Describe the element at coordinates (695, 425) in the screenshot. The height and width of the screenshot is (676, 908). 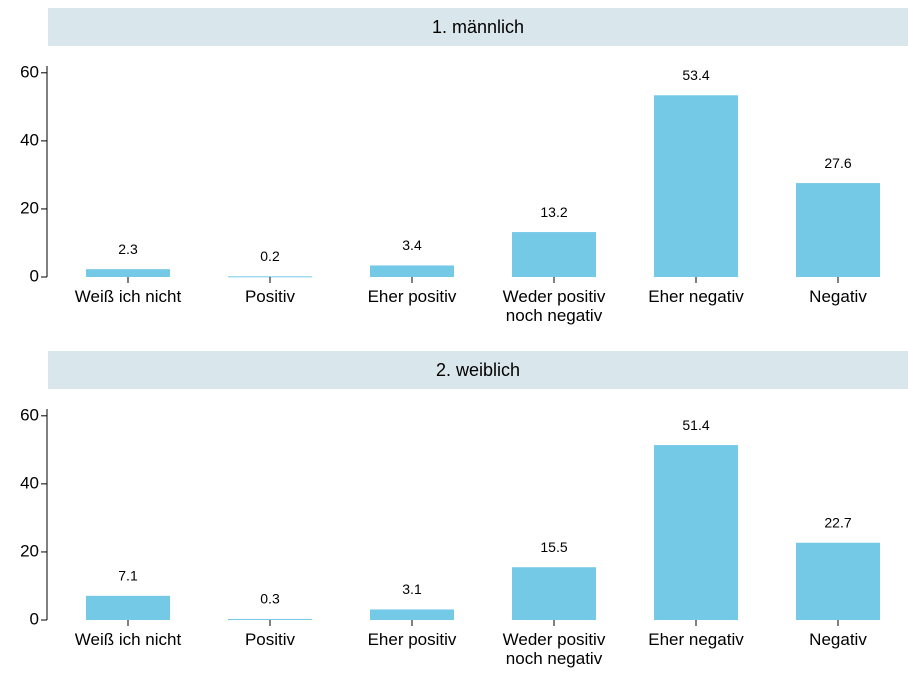
I see `value-label: 51.4` at that location.